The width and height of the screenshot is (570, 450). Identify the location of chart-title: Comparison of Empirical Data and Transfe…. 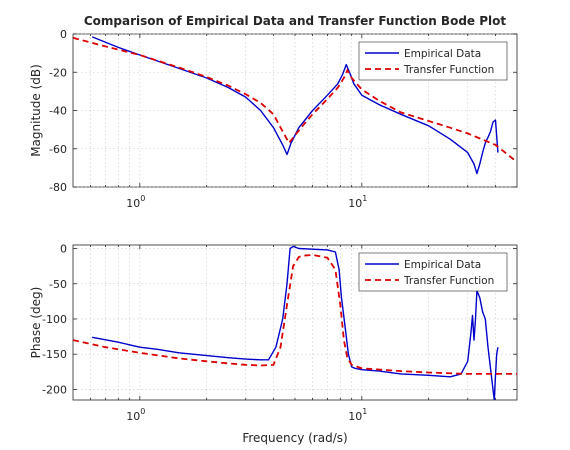
(295, 21).